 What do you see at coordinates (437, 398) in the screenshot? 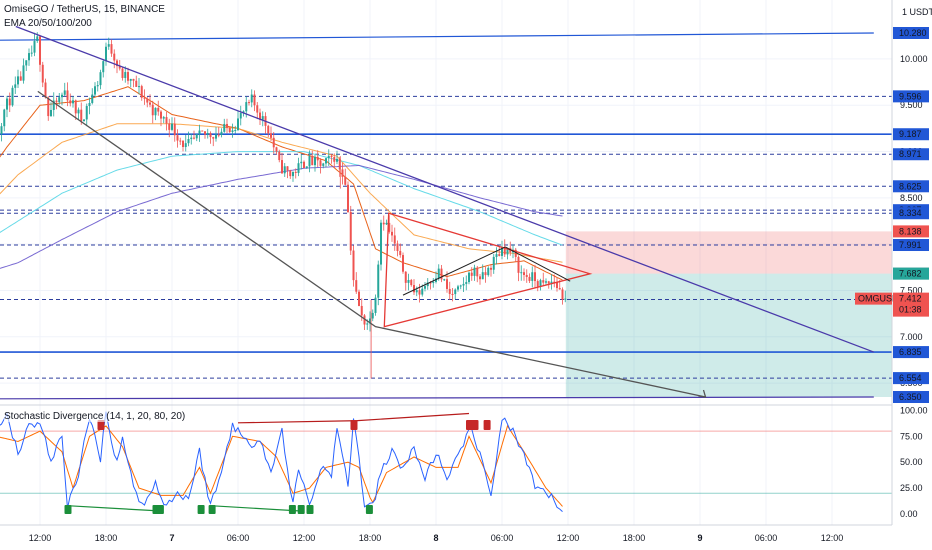
I see `lower-trendline` at bounding box center [437, 398].